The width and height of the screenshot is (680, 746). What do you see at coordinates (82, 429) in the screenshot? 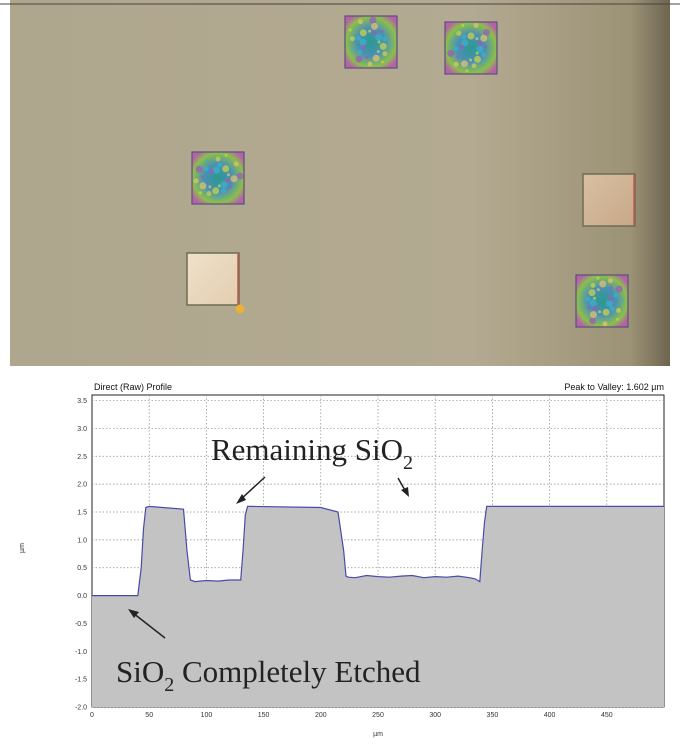
I see `y-tick-label: 3.0` at bounding box center [82, 429].